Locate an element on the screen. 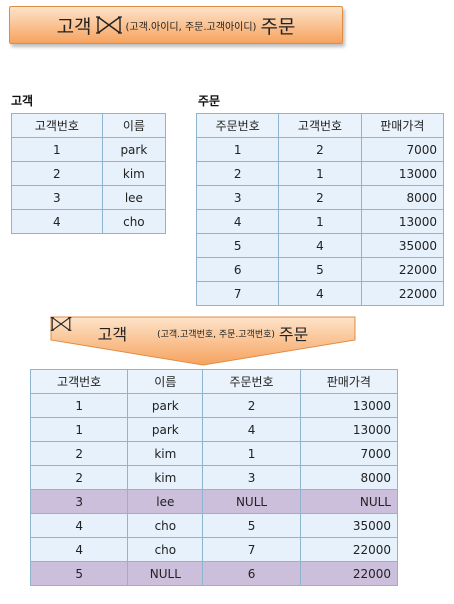 Image resolution: width=454 pixels, height=604 pixels. table-row: 4 cho is located at coordinates (89, 221).